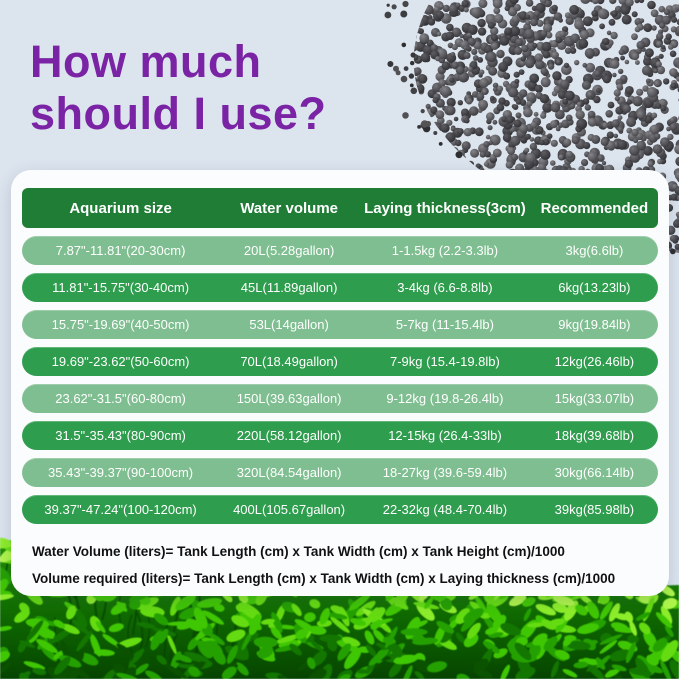  I want to click on col-header-laying-thickness: Laying thickness(3cm), so click(445, 208).